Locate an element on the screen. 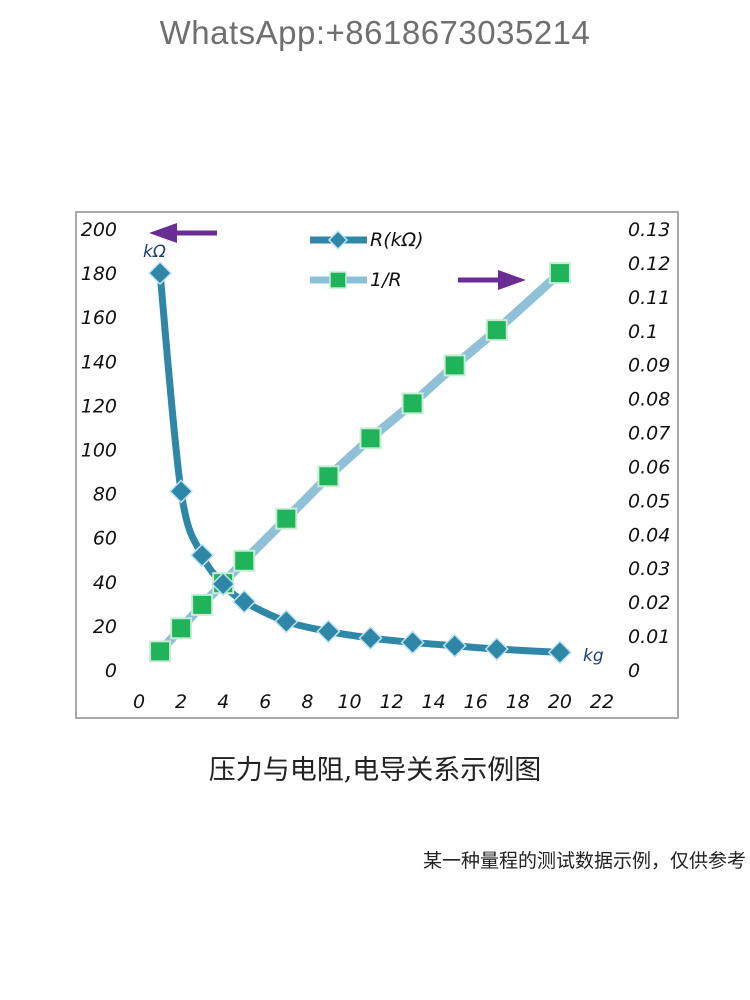 Image resolution: width=750 pixels, height=1000 pixels. right-tick-label: 0.09 is located at coordinates (649, 366).